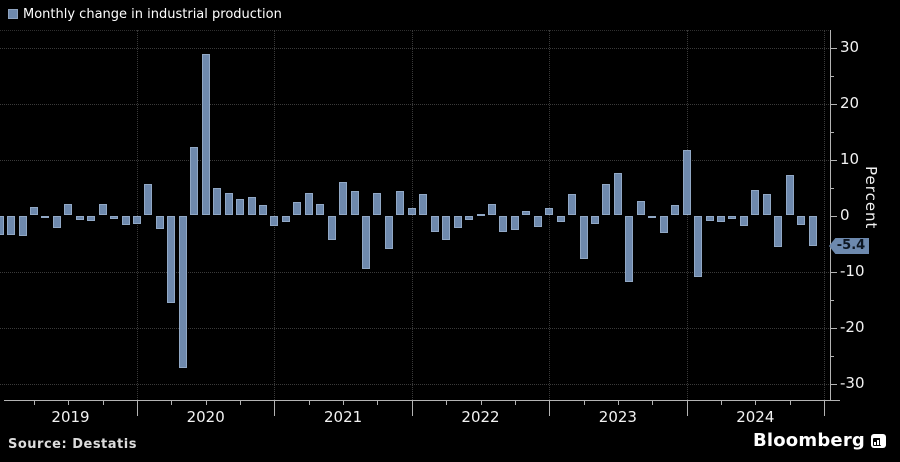 The width and height of the screenshot is (900, 462). Describe the element at coordinates (852, 326) in the screenshot. I see `y-axis-tick-label: -20` at that location.